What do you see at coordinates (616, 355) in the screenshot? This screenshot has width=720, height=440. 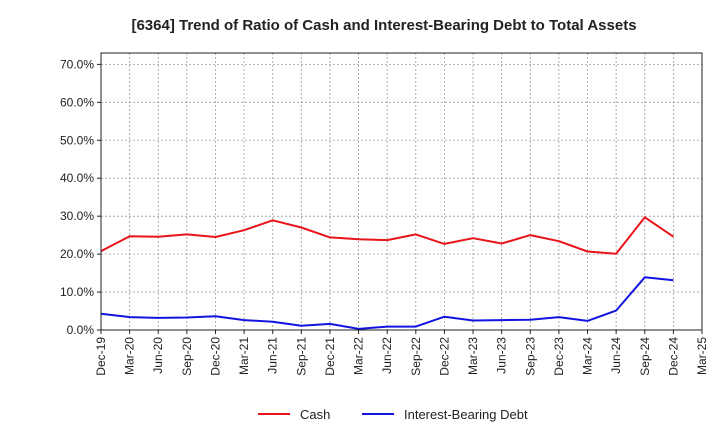 I see `x-tick-label: Jun-24` at bounding box center [616, 355].